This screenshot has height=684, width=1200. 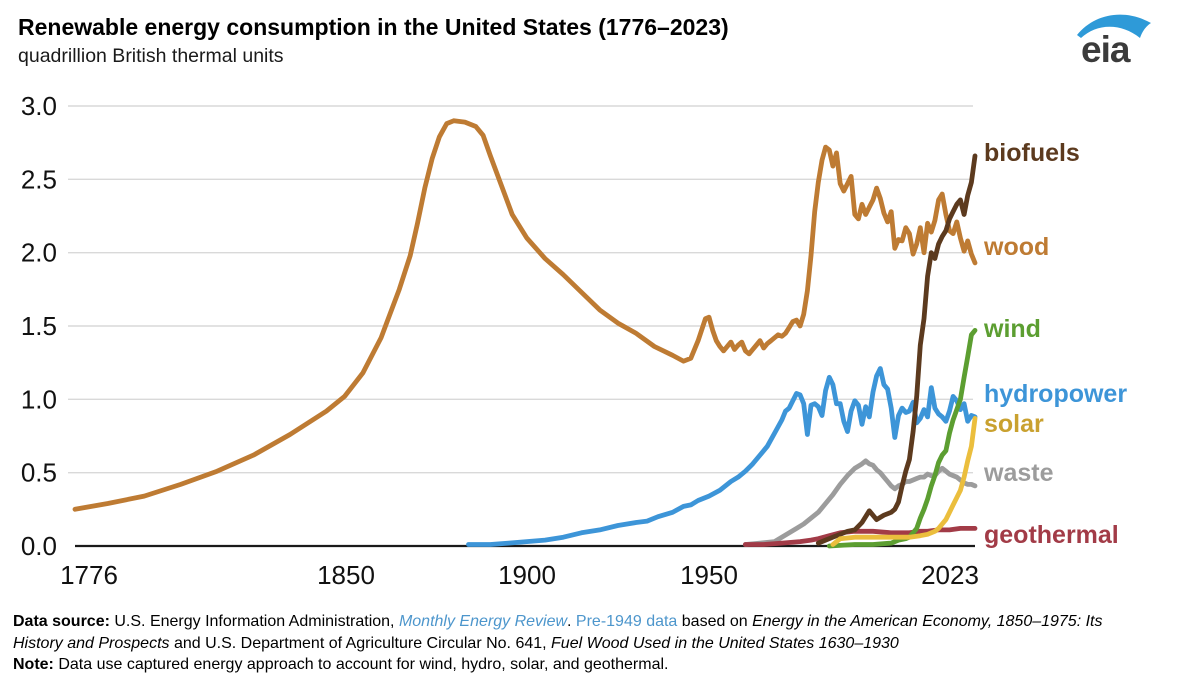 What do you see at coordinates (39, 473) in the screenshot?
I see `y-tick-label: 0.5` at bounding box center [39, 473].